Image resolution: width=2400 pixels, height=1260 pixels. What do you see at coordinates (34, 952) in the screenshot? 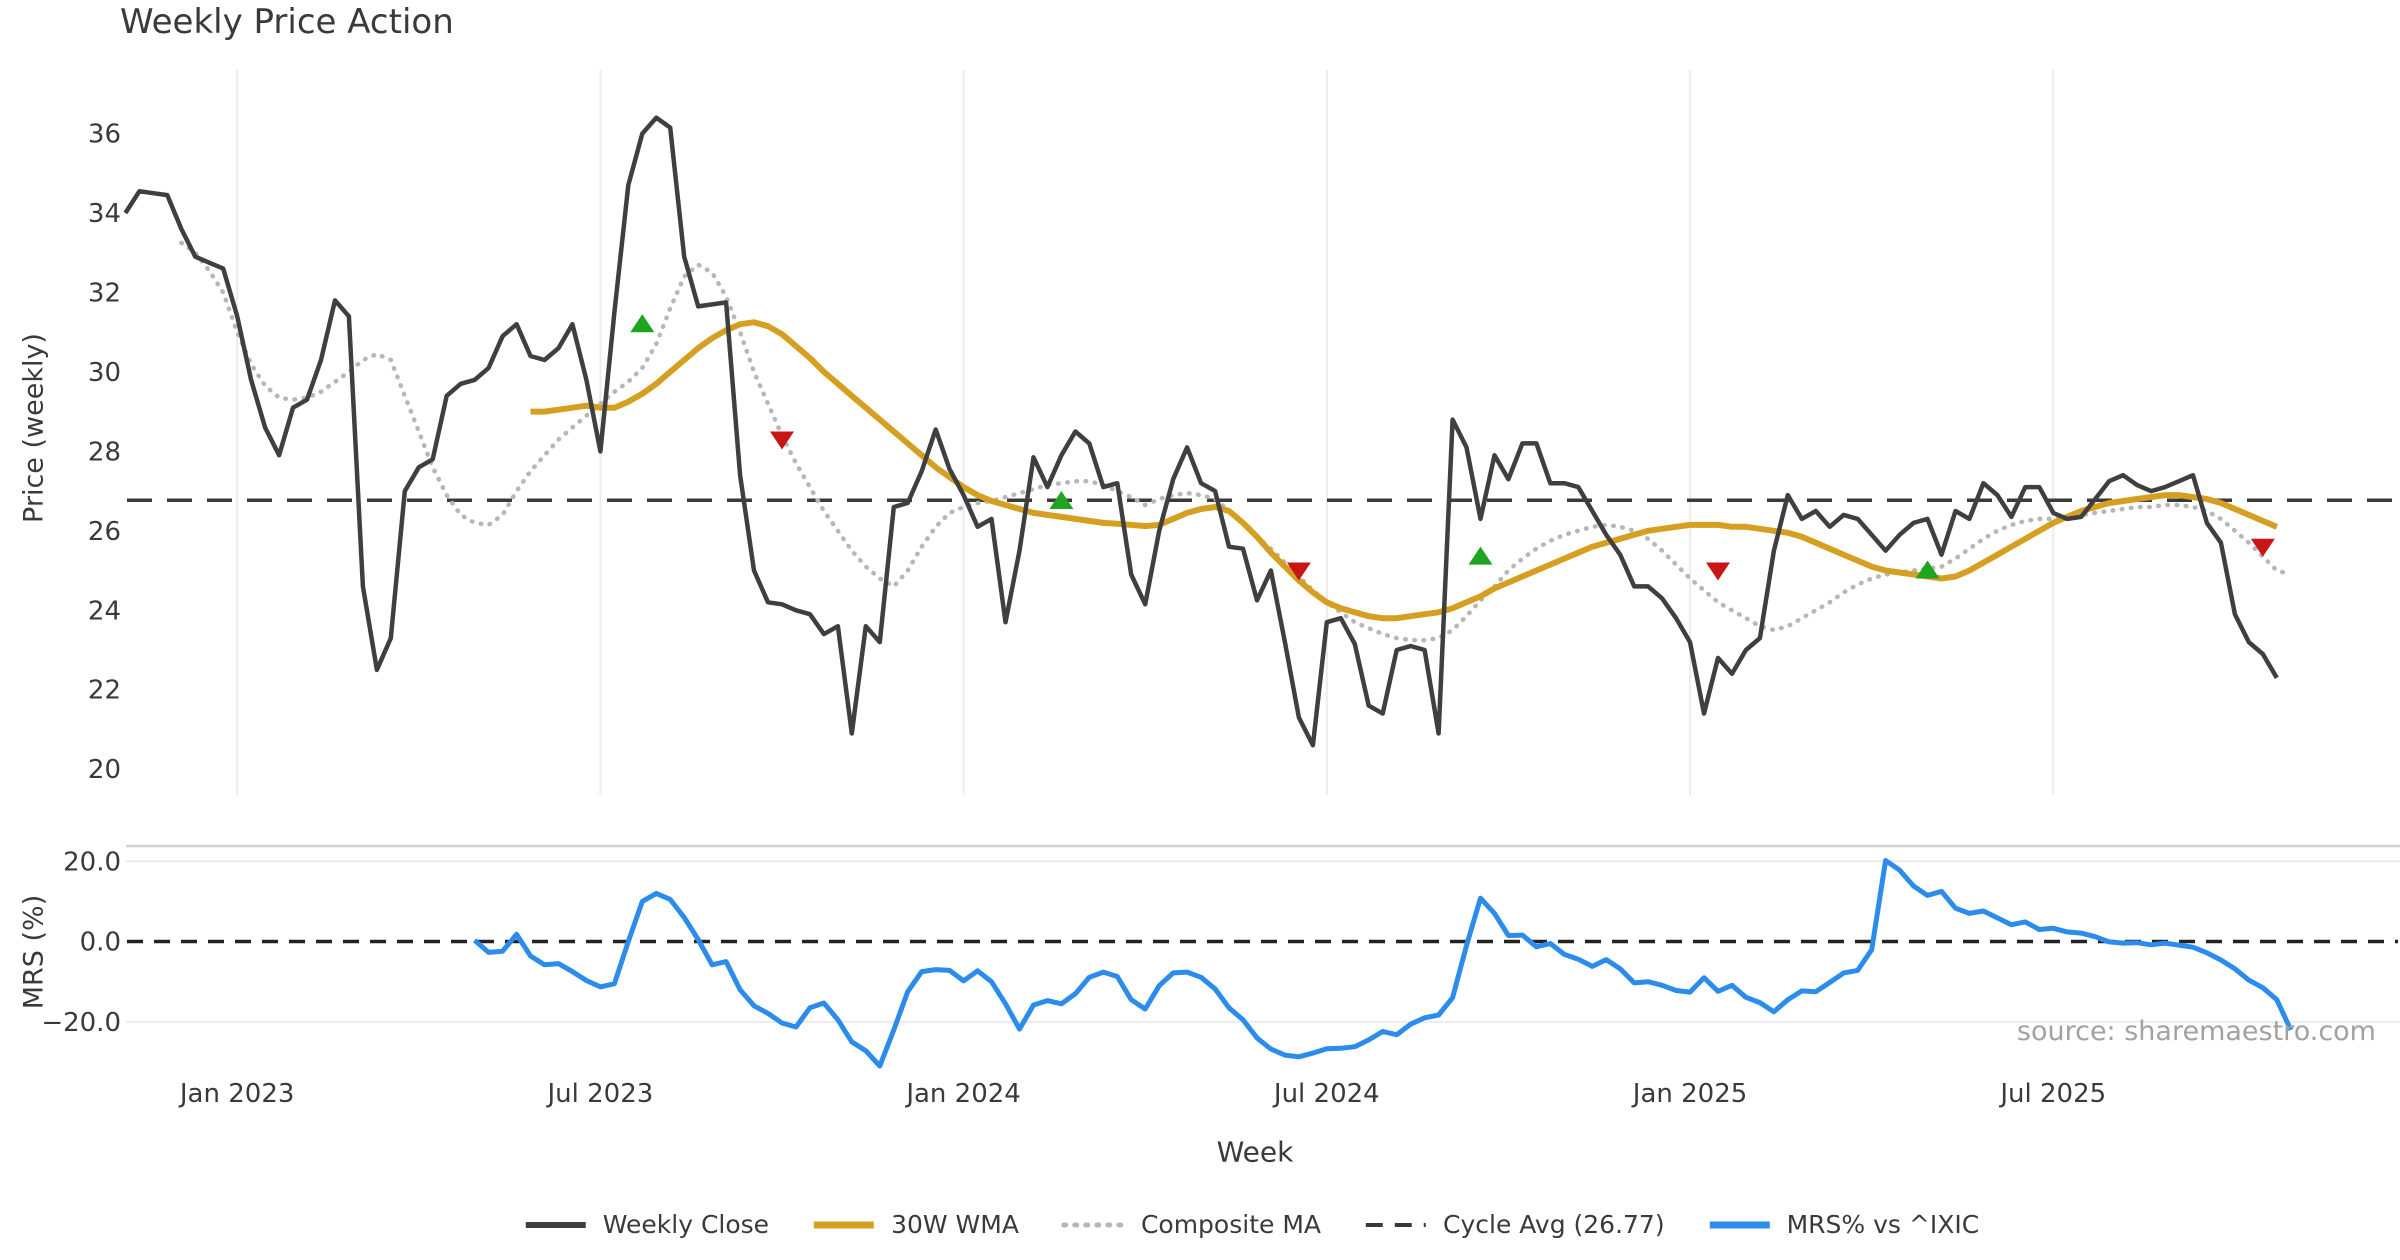
I see `mrs-axis-title: MRS (%)` at bounding box center [34, 952].